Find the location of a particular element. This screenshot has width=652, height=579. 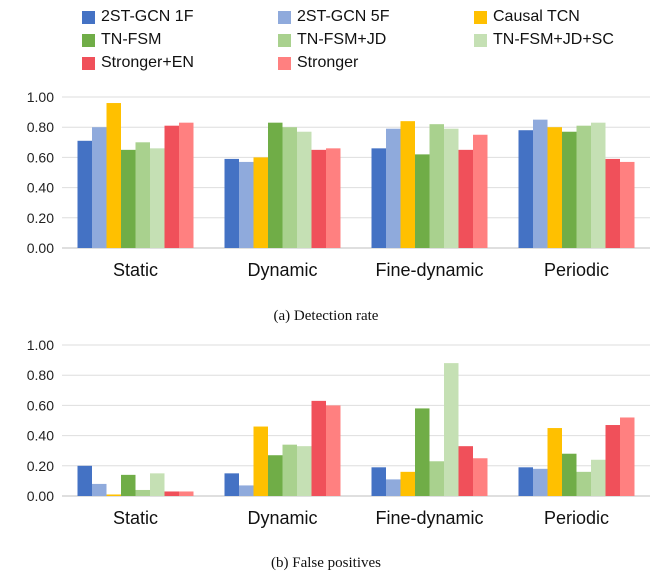

y-tick-label: 0.00 is located at coordinates (40, 496).